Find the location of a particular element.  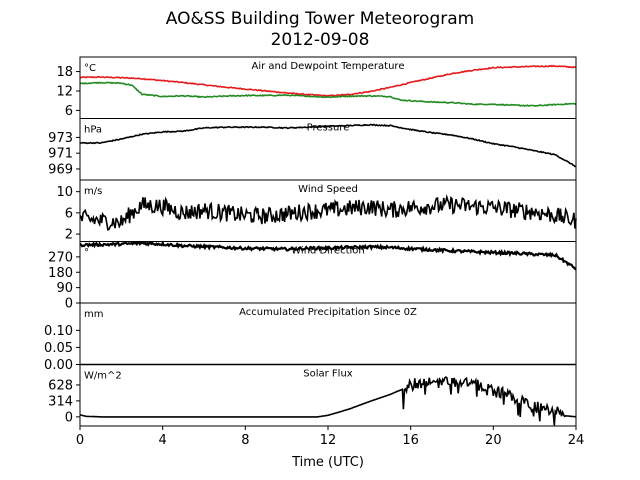

y-tick-label-2-0: 2 is located at coordinates (69, 235).